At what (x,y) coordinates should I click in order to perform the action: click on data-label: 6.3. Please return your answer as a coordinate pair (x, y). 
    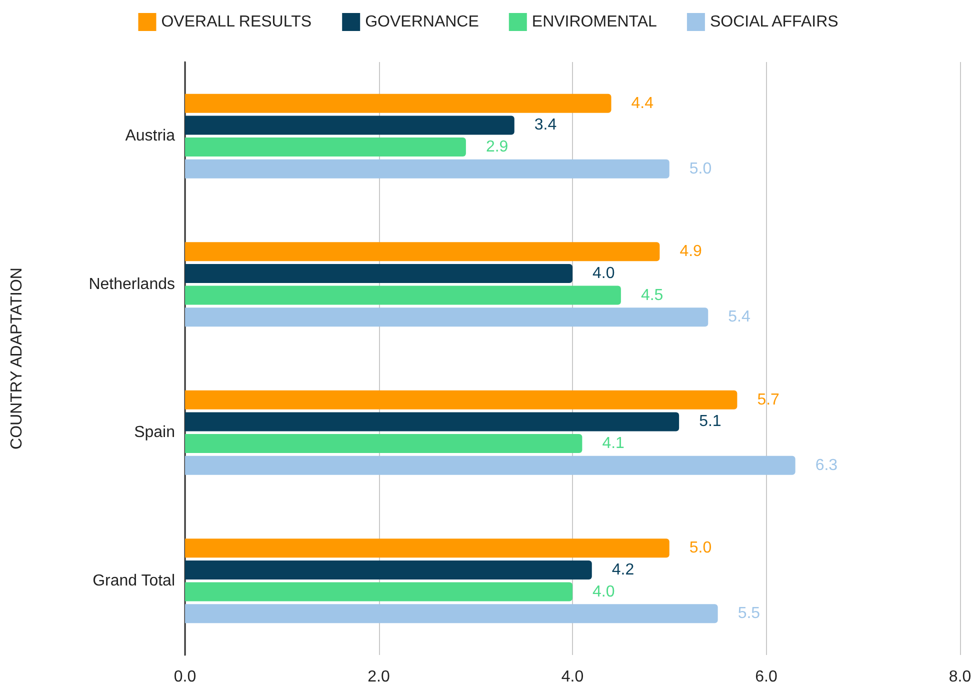
    Looking at the image, I should click on (826, 465).